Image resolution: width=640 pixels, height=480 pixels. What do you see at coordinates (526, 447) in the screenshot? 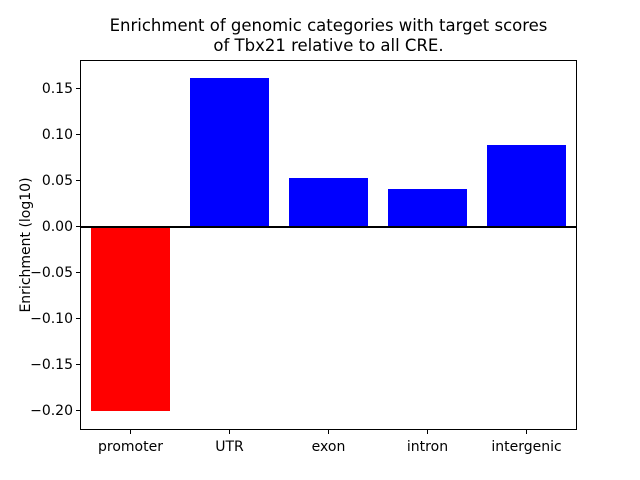
I see `x-tick-label-intergenic: intergenic` at bounding box center [526, 447].